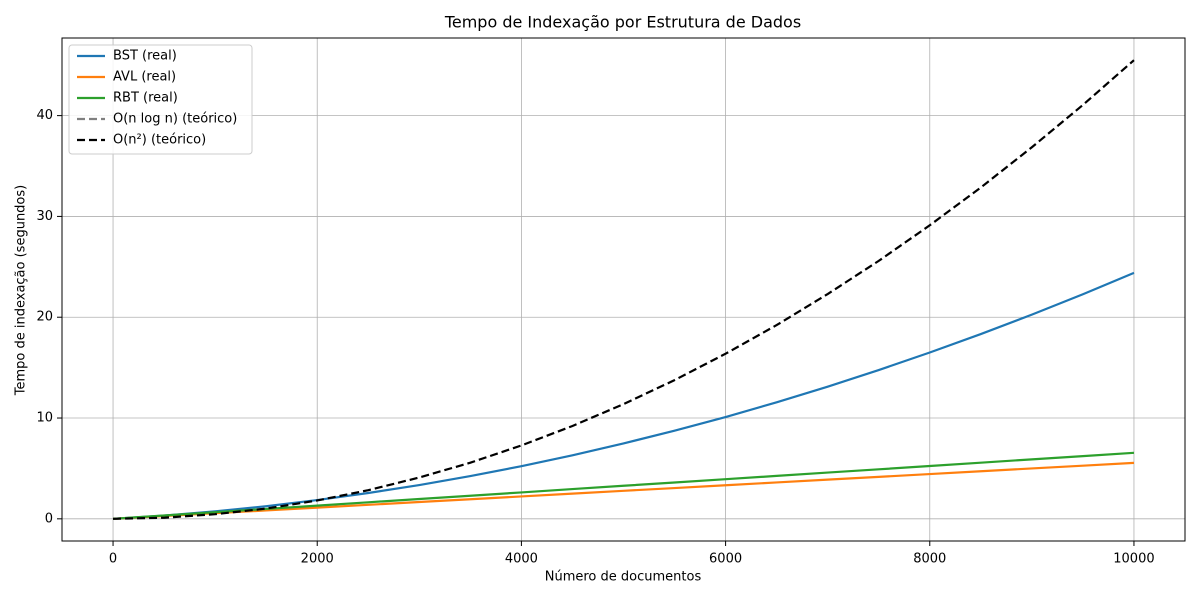 This screenshot has height=600, width=1200. What do you see at coordinates (44, 115) in the screenshot?
I see `y-tick-label: 40` at bounding box center [44, 115].